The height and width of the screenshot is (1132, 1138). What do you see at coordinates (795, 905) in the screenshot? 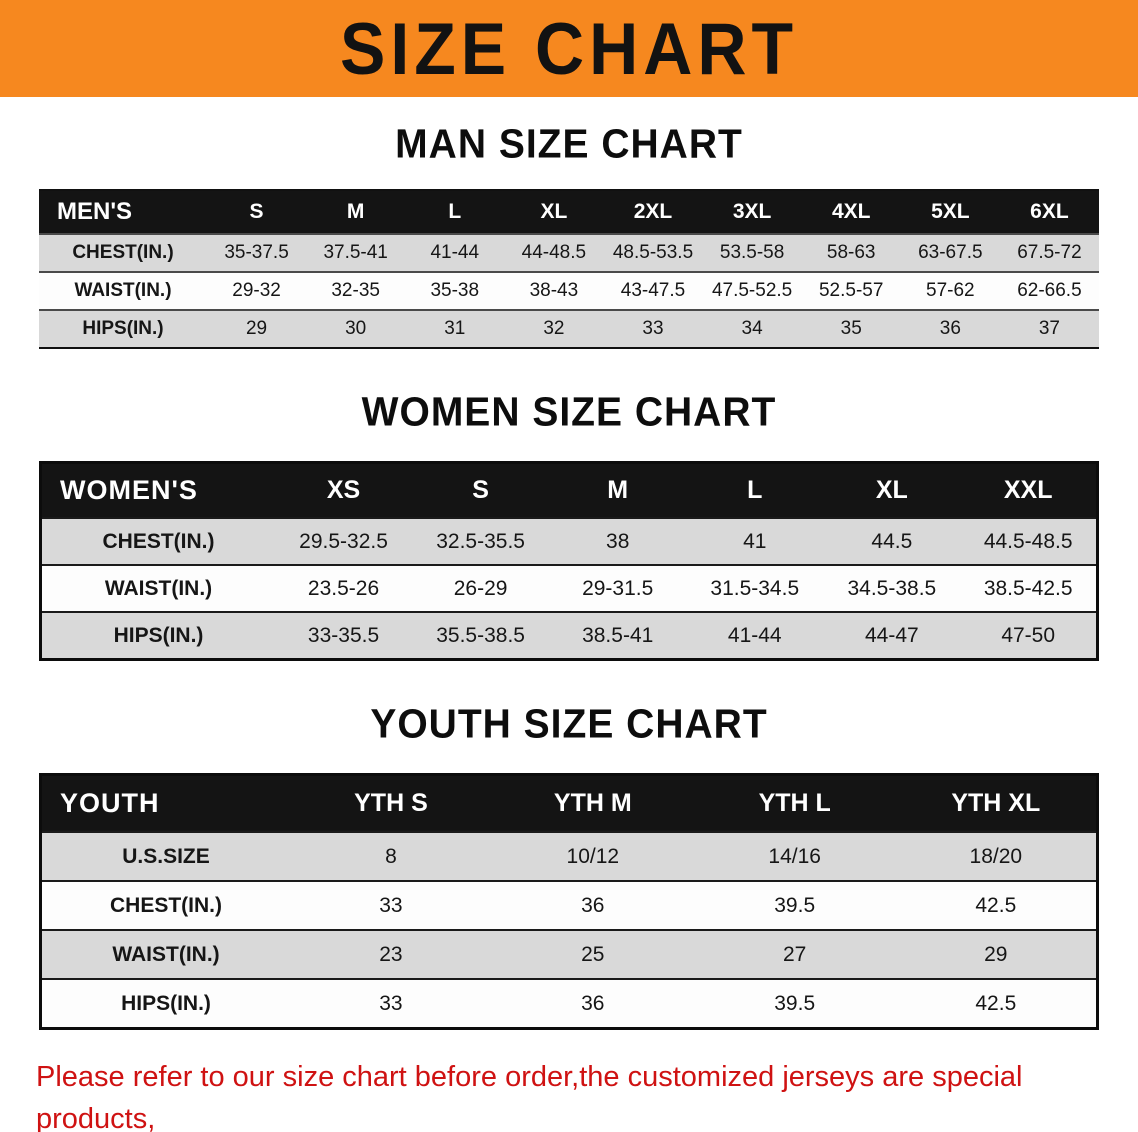
I see `measurement-value-cell: 39.5` at bounding box center [795, 905].